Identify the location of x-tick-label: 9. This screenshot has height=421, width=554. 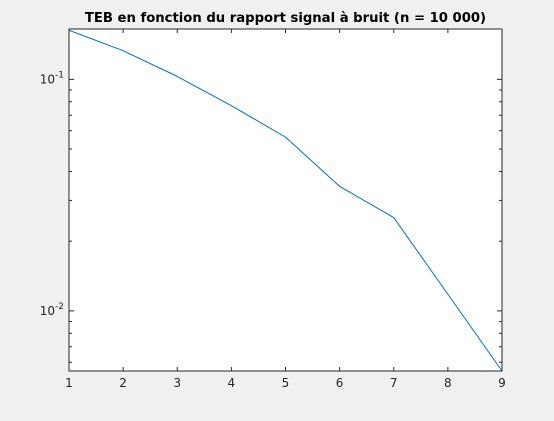
(502, 383).